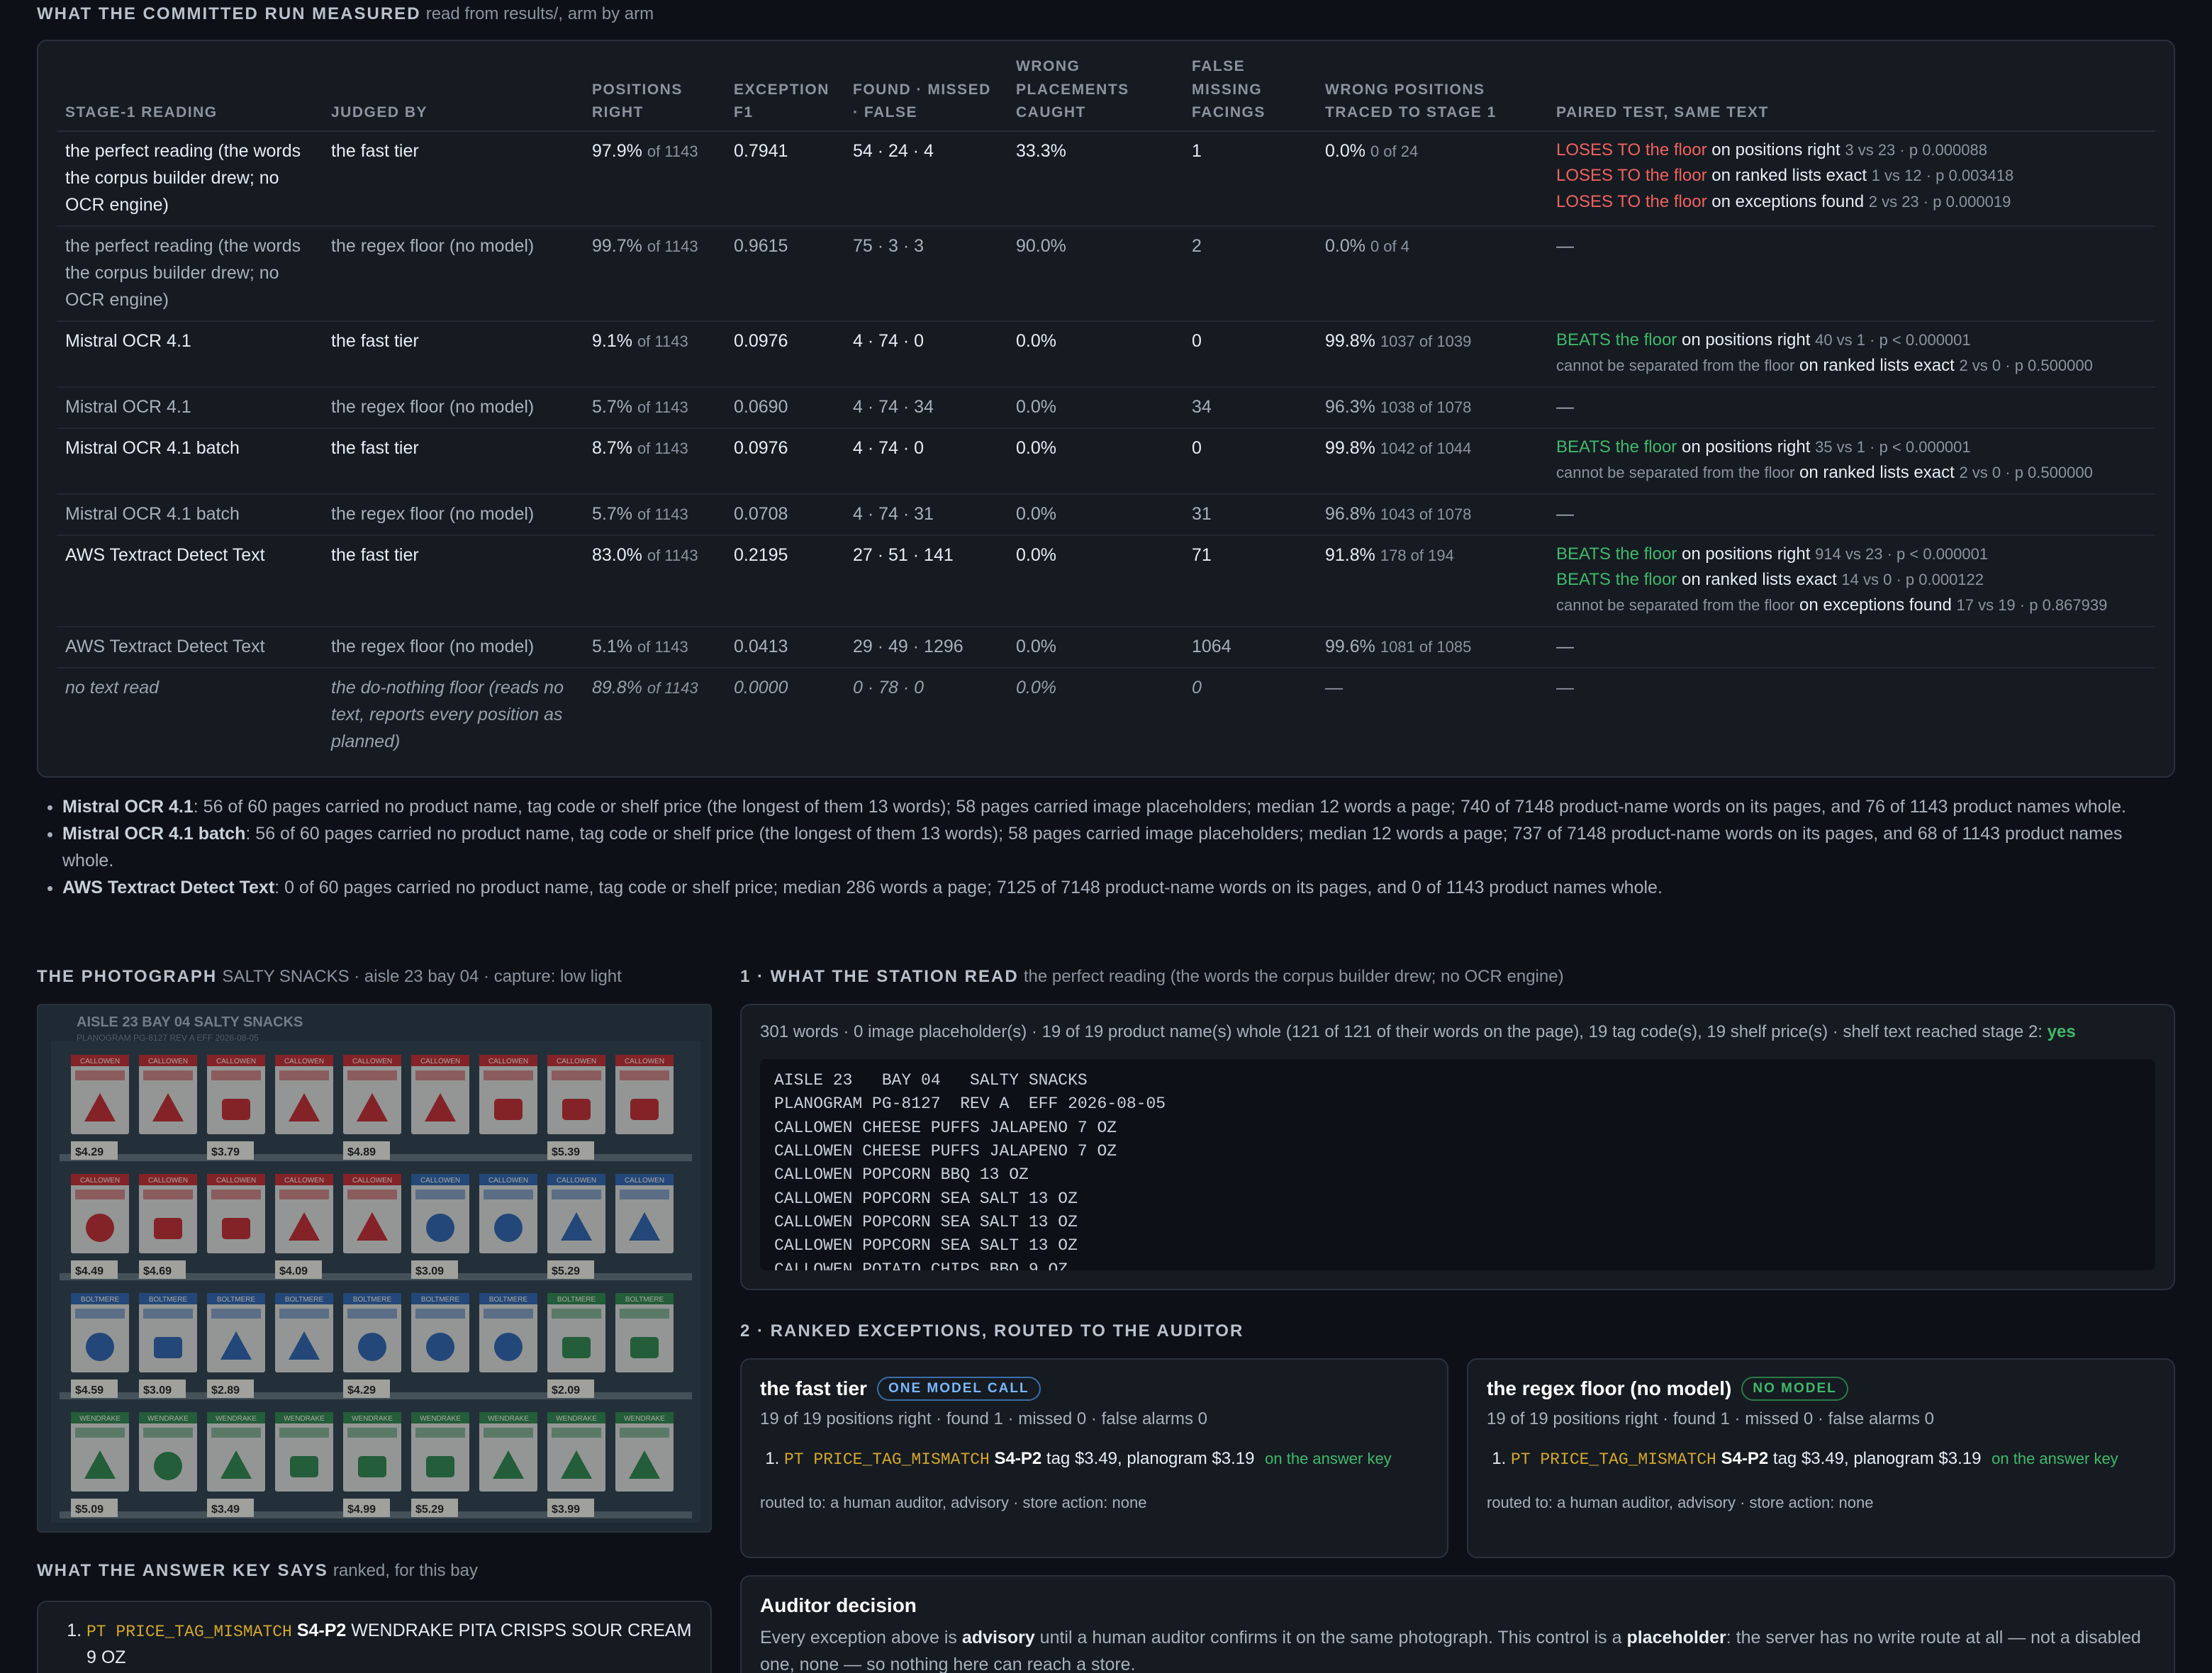 This screenshot has width=2212, height=1673. What do you see at coordinates (1795, 1388) in the screenshot?
I see `tier-badge: NO MODEL` at bounding box center [1795, 1388].